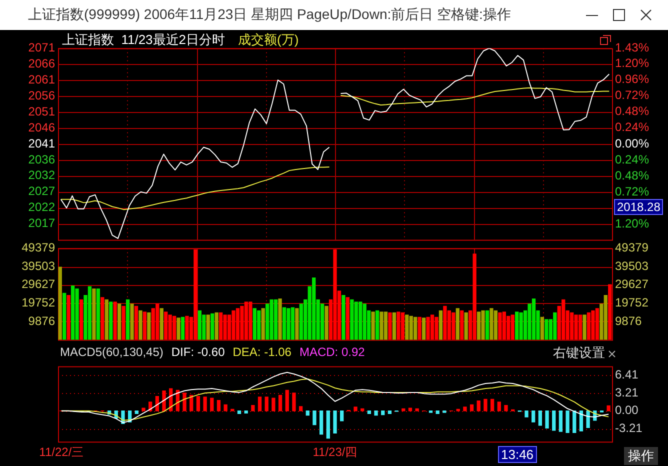  What do you see at coordinates (627, 410) in the screenshot?
I see `y-tick-label: 0.00` at bounding box center [627, 410].